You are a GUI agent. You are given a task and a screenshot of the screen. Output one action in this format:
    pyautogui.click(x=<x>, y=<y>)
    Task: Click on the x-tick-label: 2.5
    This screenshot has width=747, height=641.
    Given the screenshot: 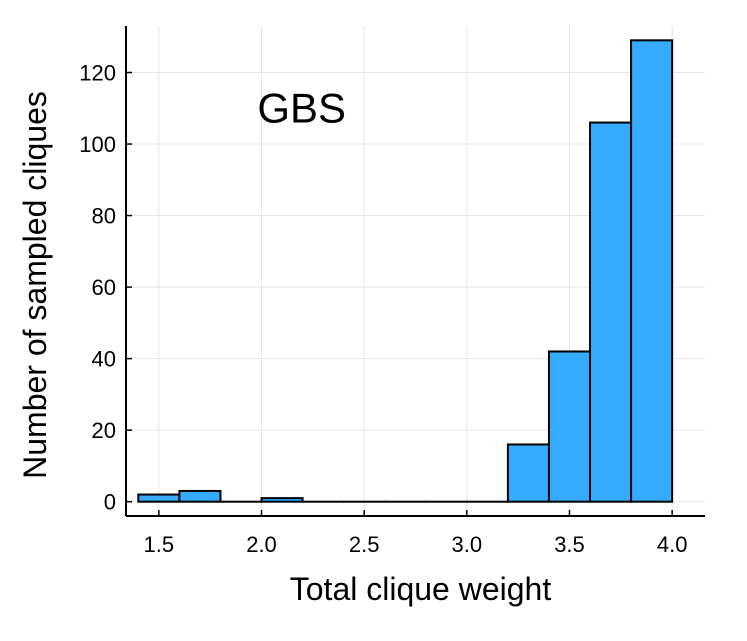 What is the action you would take?
    pyautogui.click(x=364, y=544)
    